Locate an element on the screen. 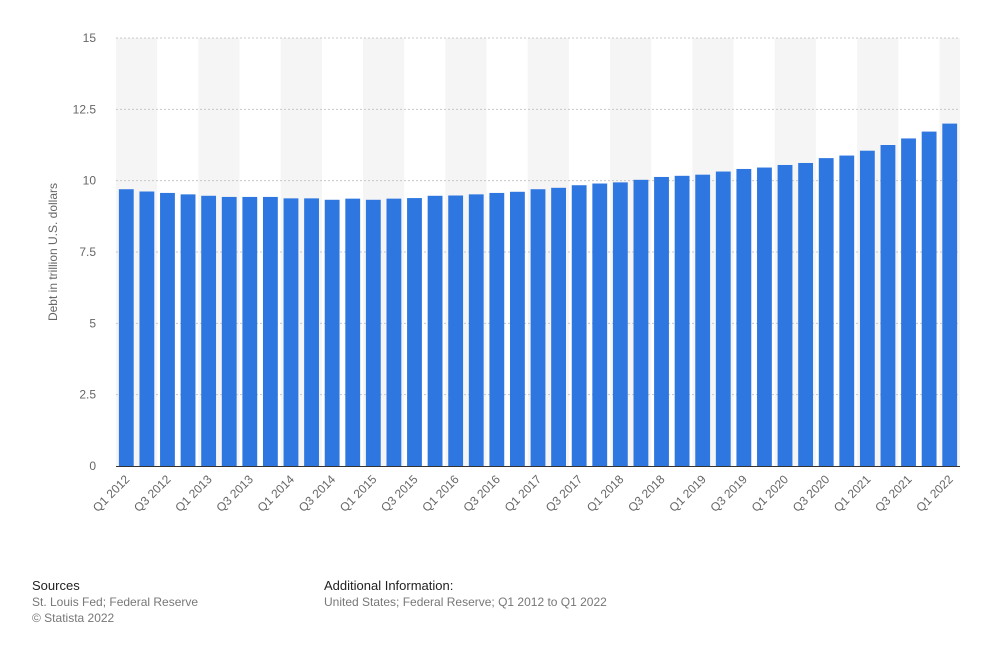 This screenshot has width=999, height=657. x-tick-label: Q1 2018 is located at coordinates (605, 493).